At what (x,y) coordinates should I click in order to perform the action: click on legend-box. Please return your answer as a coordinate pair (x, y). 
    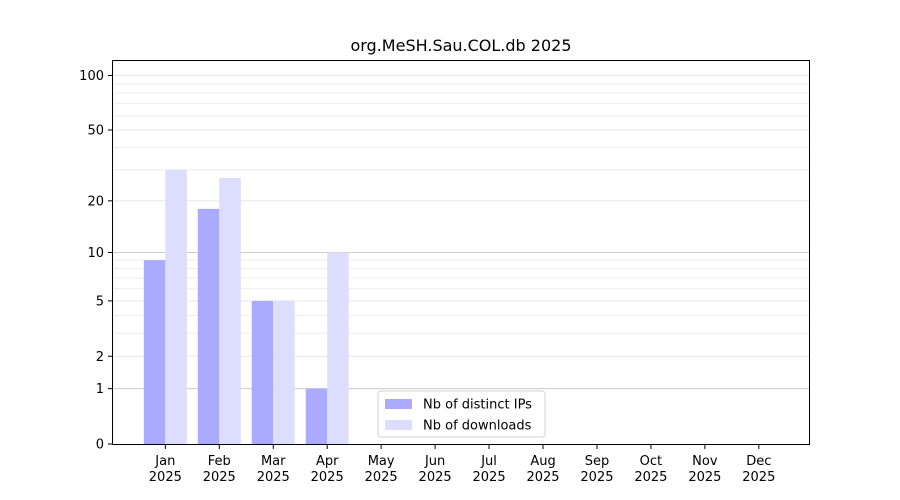
    Looking at the image, I should click on (461, 414).